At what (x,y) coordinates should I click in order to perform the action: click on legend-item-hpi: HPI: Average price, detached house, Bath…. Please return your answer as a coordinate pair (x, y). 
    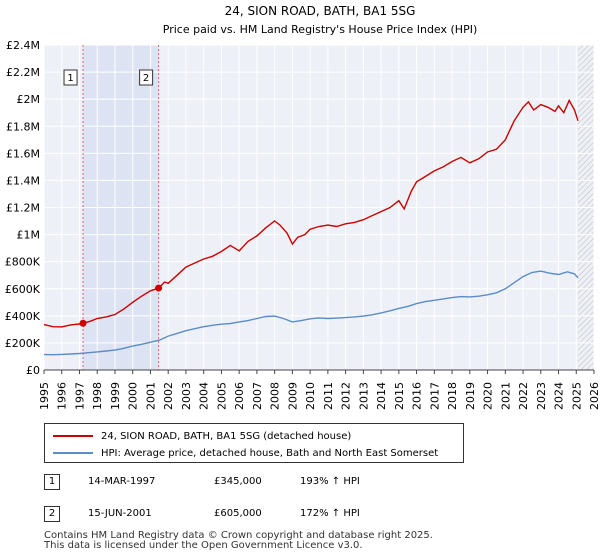
    Looking at the image, I should click on (245, 453).